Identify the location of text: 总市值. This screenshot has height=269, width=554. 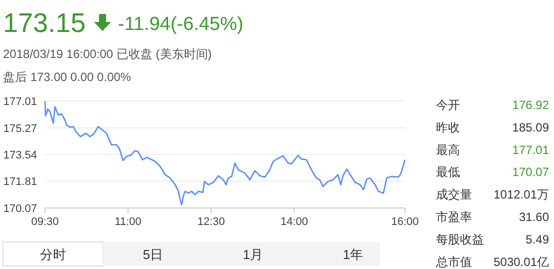
(453, 261).